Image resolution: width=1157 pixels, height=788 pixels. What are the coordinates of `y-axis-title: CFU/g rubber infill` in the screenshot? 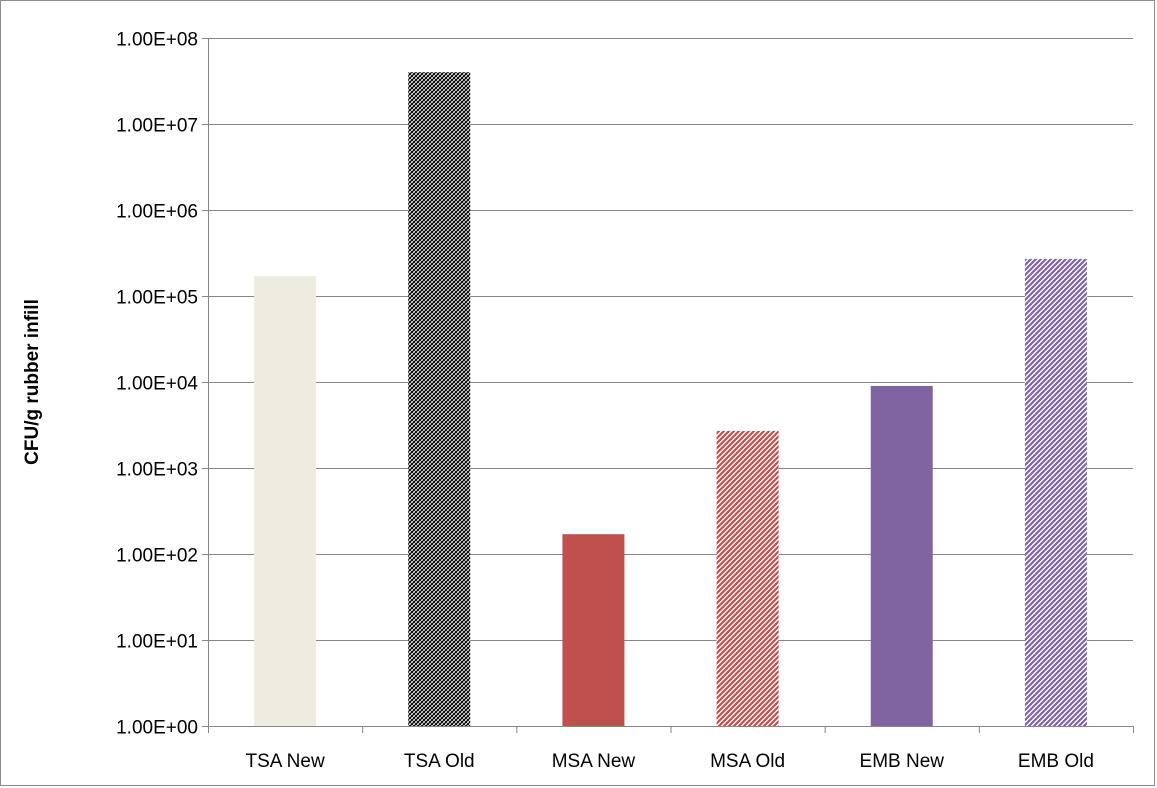 It's located at (32, 382).